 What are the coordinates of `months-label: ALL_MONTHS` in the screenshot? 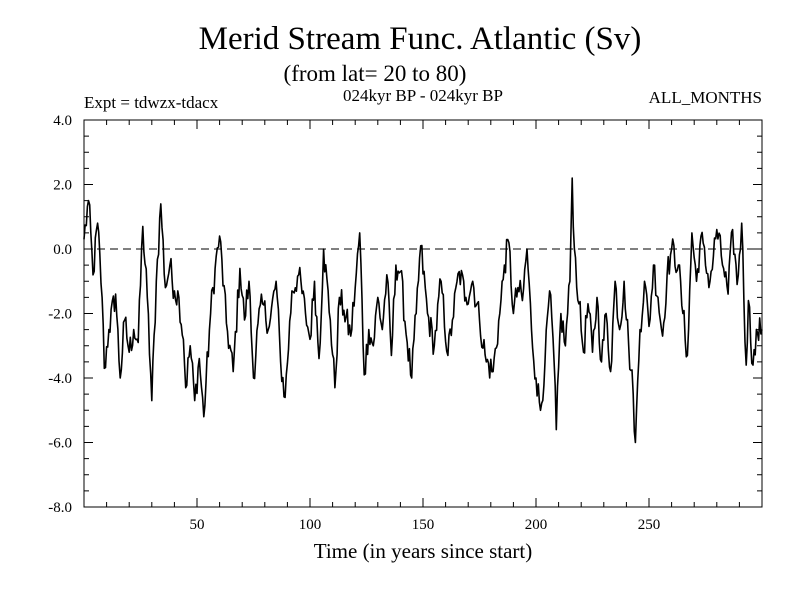 It's located at (705, 97).